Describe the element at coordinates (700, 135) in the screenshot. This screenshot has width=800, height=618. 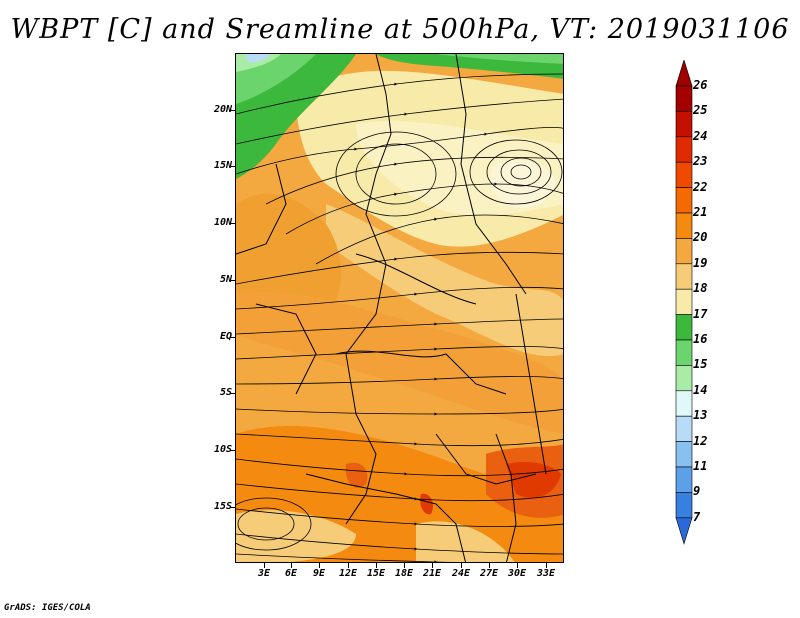
I see `colorbar-label: 24` at that location.